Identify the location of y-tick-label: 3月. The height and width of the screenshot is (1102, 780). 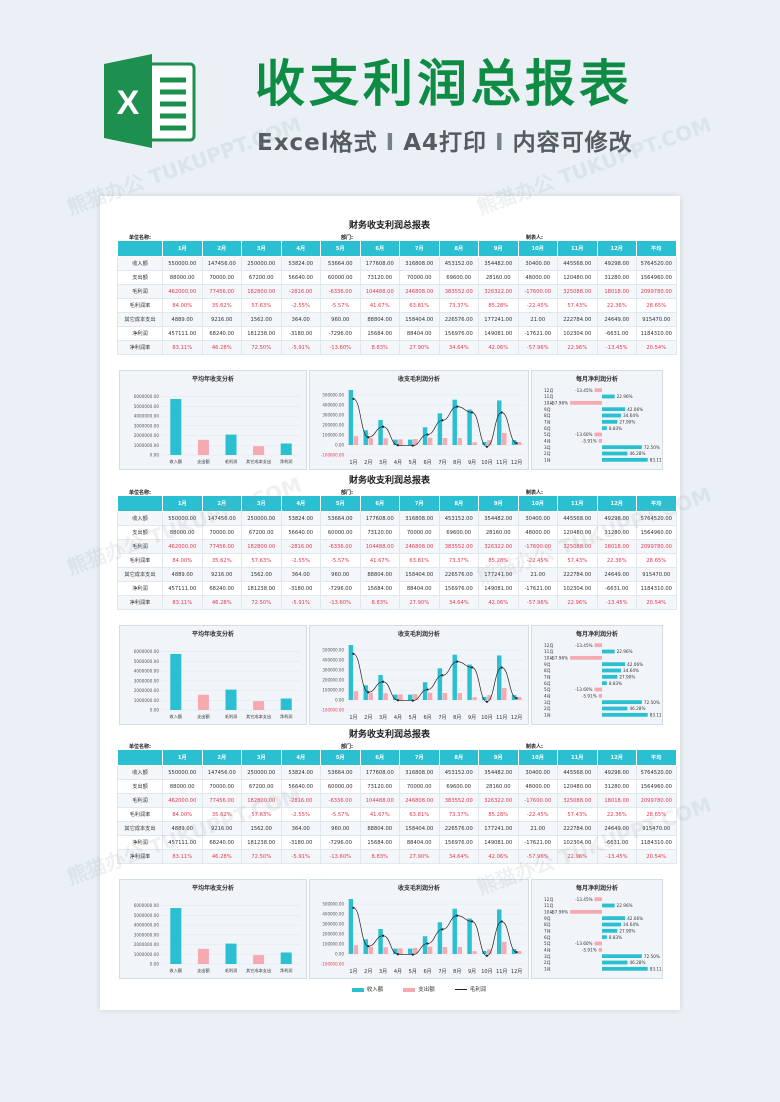
(547, 703).